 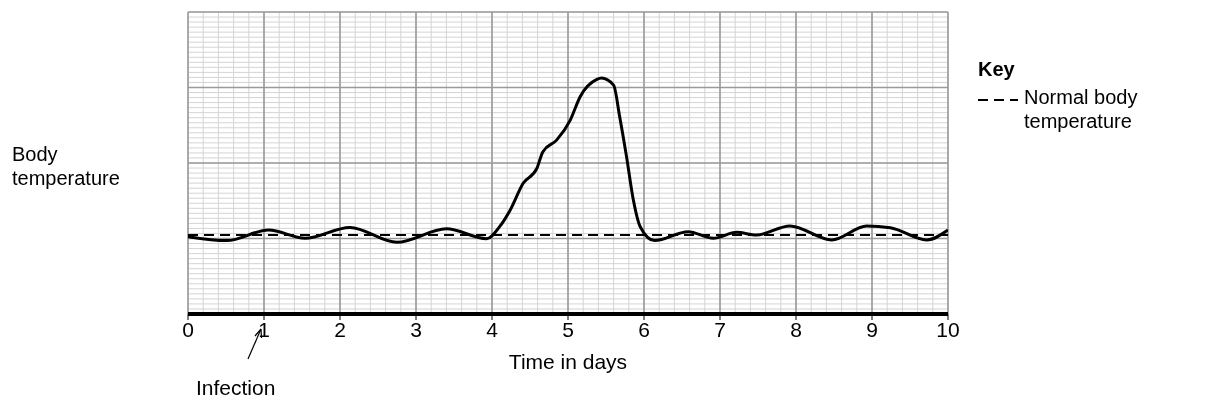 What do you see at coordinates (340, 329) in the screenshot?
I see `x-tick-label: 2` at bounding box center [340, 329].